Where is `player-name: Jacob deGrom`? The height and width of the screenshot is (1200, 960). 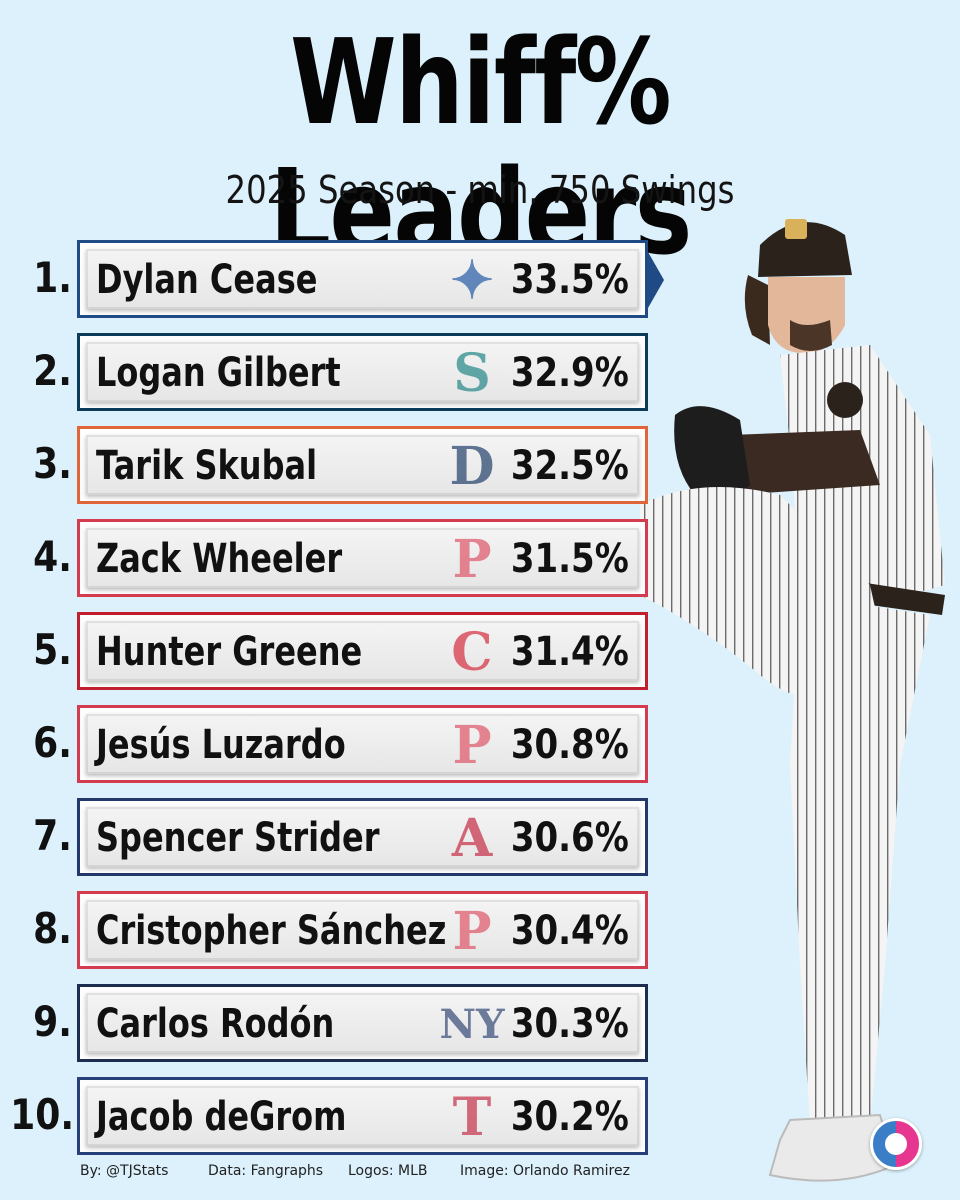
player-name: Jacob deGrom is located at coordinates (221, 1117).